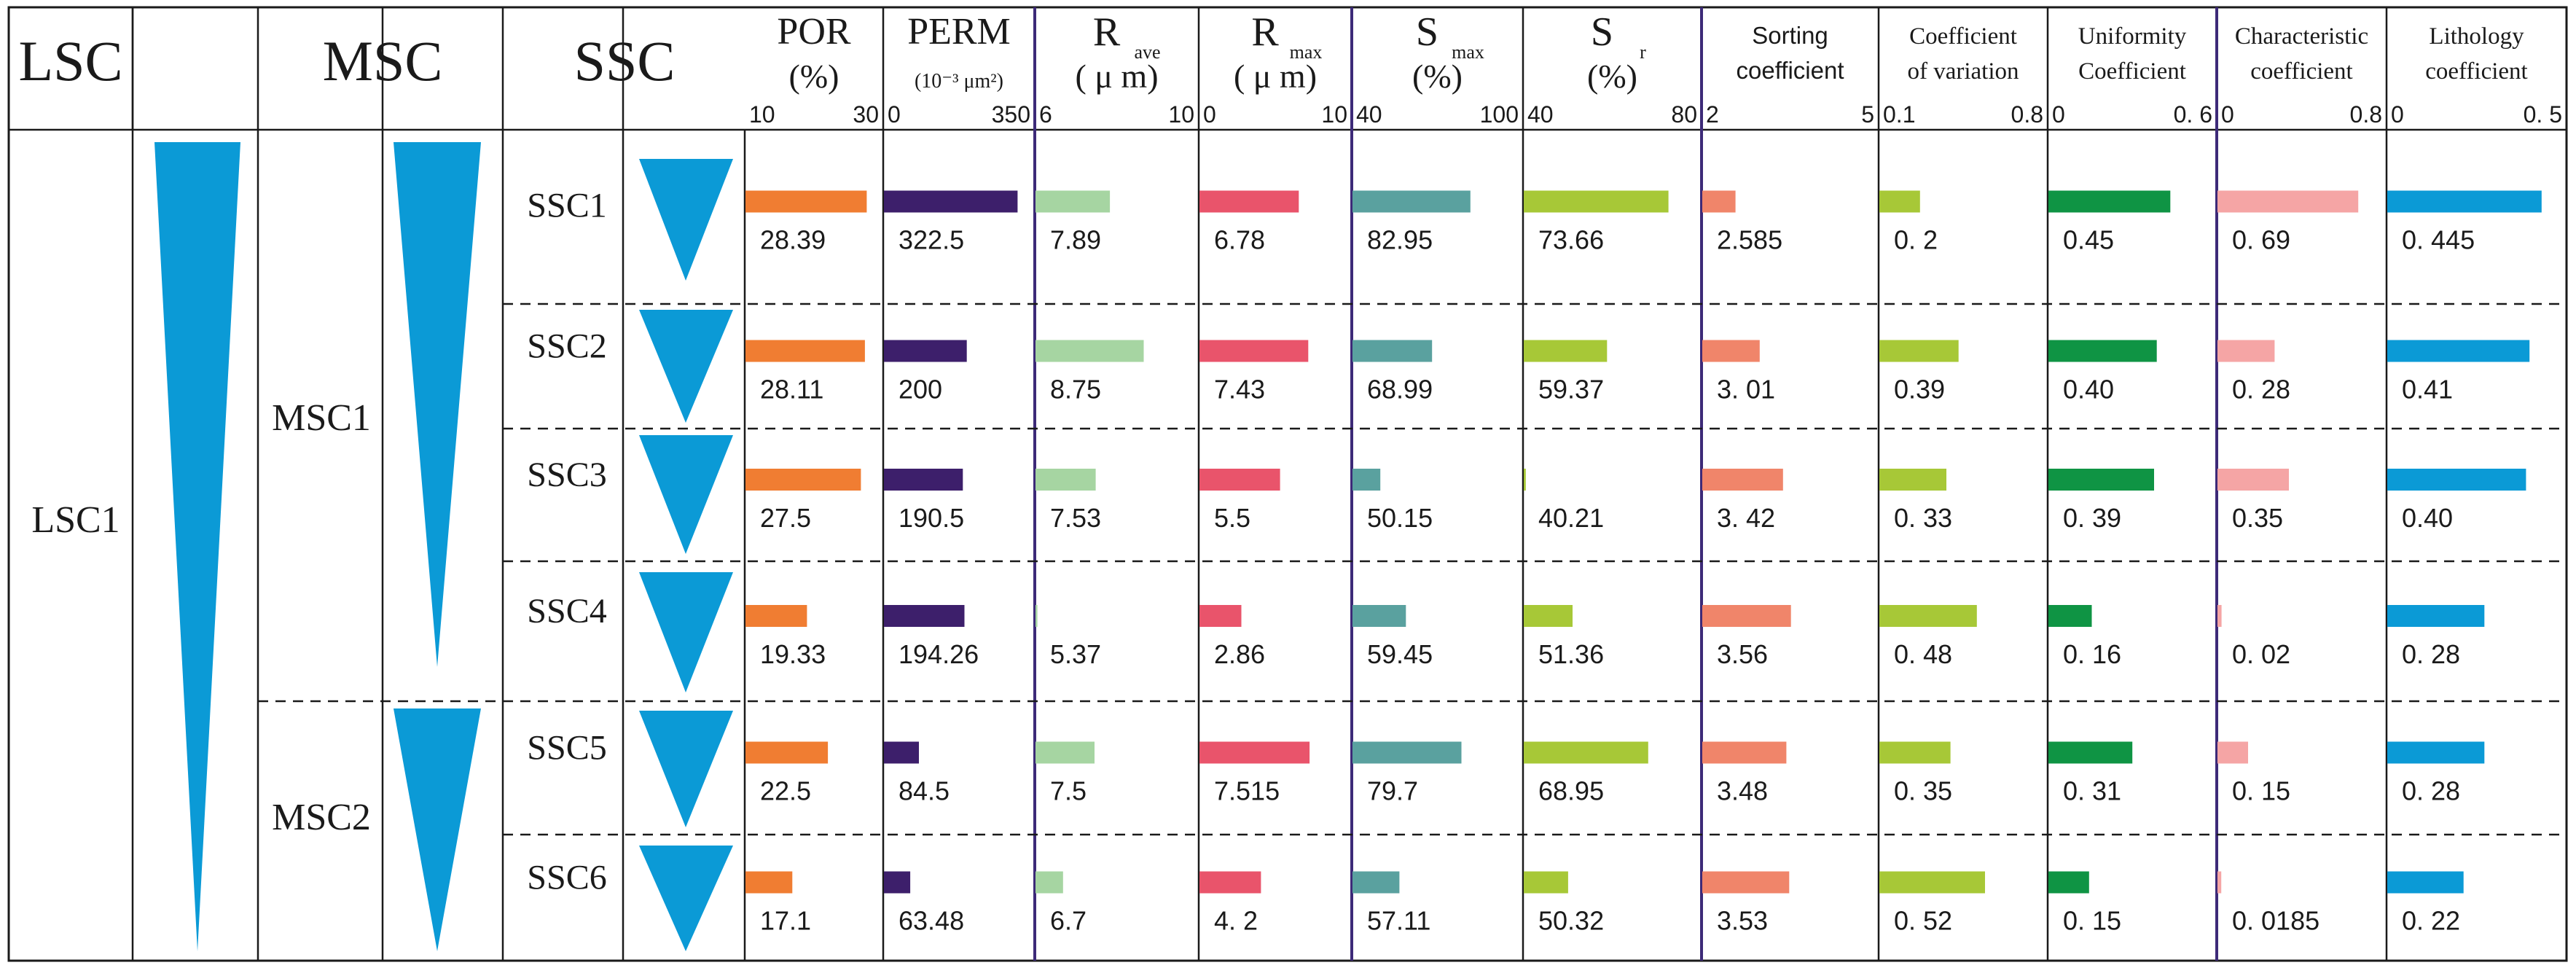 The width and height of the screenshot is (2576, 976). What do you see at coordinates (1571, 791) in the screenshot?
I see `value-label-sr: 68.95` at bounding box center [1571, 791].